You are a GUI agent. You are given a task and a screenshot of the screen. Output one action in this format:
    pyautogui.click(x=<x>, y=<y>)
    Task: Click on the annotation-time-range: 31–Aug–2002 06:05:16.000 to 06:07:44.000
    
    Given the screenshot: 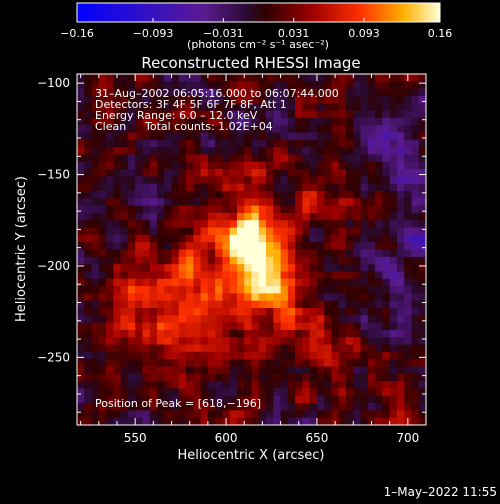 What is the action you would take?
    pyautogui.click(x=217, y=93)
    